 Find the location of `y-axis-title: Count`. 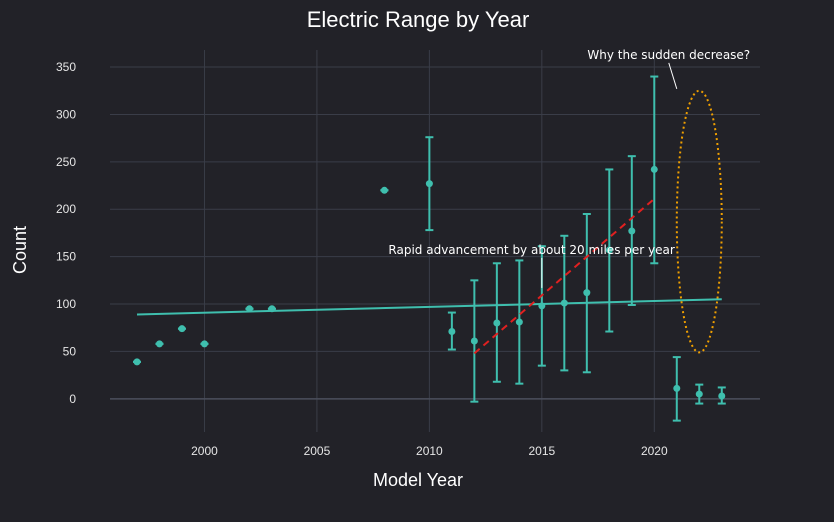

y-axis-title: Count is located at coordinates (20, 250).